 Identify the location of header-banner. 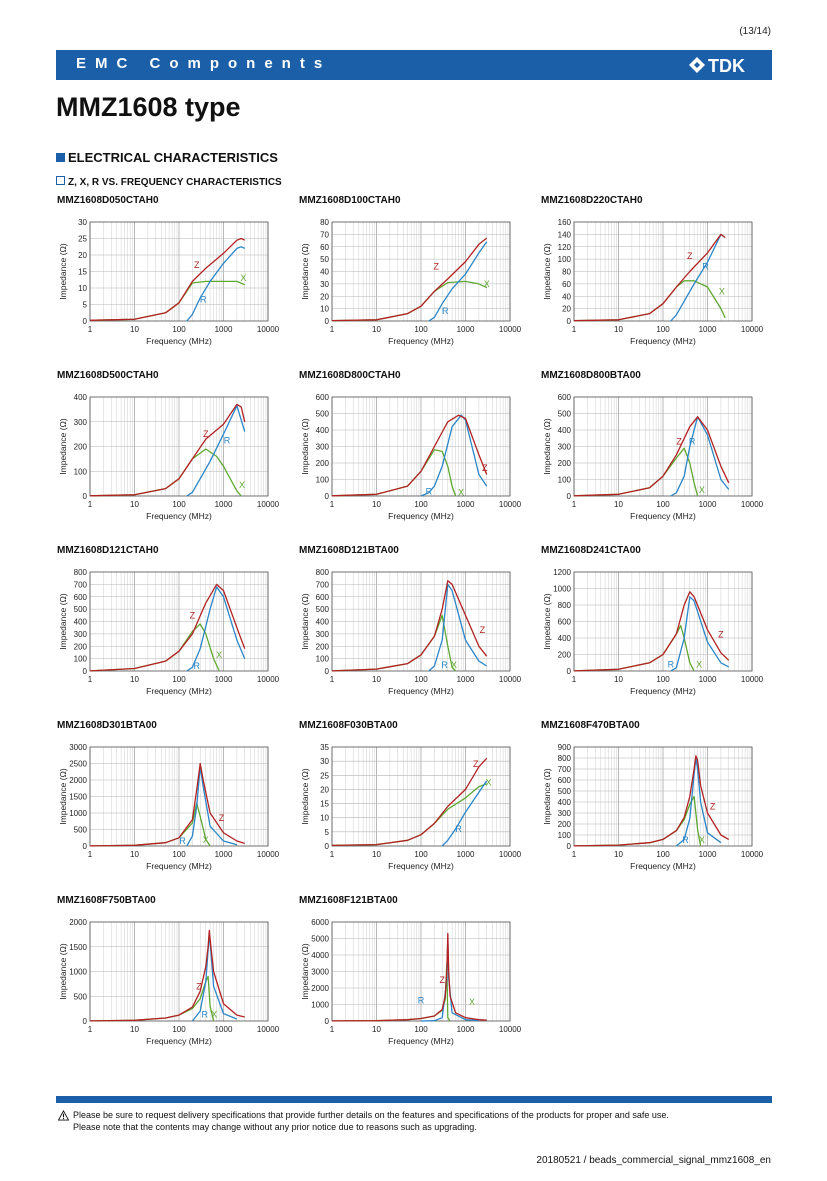
(414, 65).